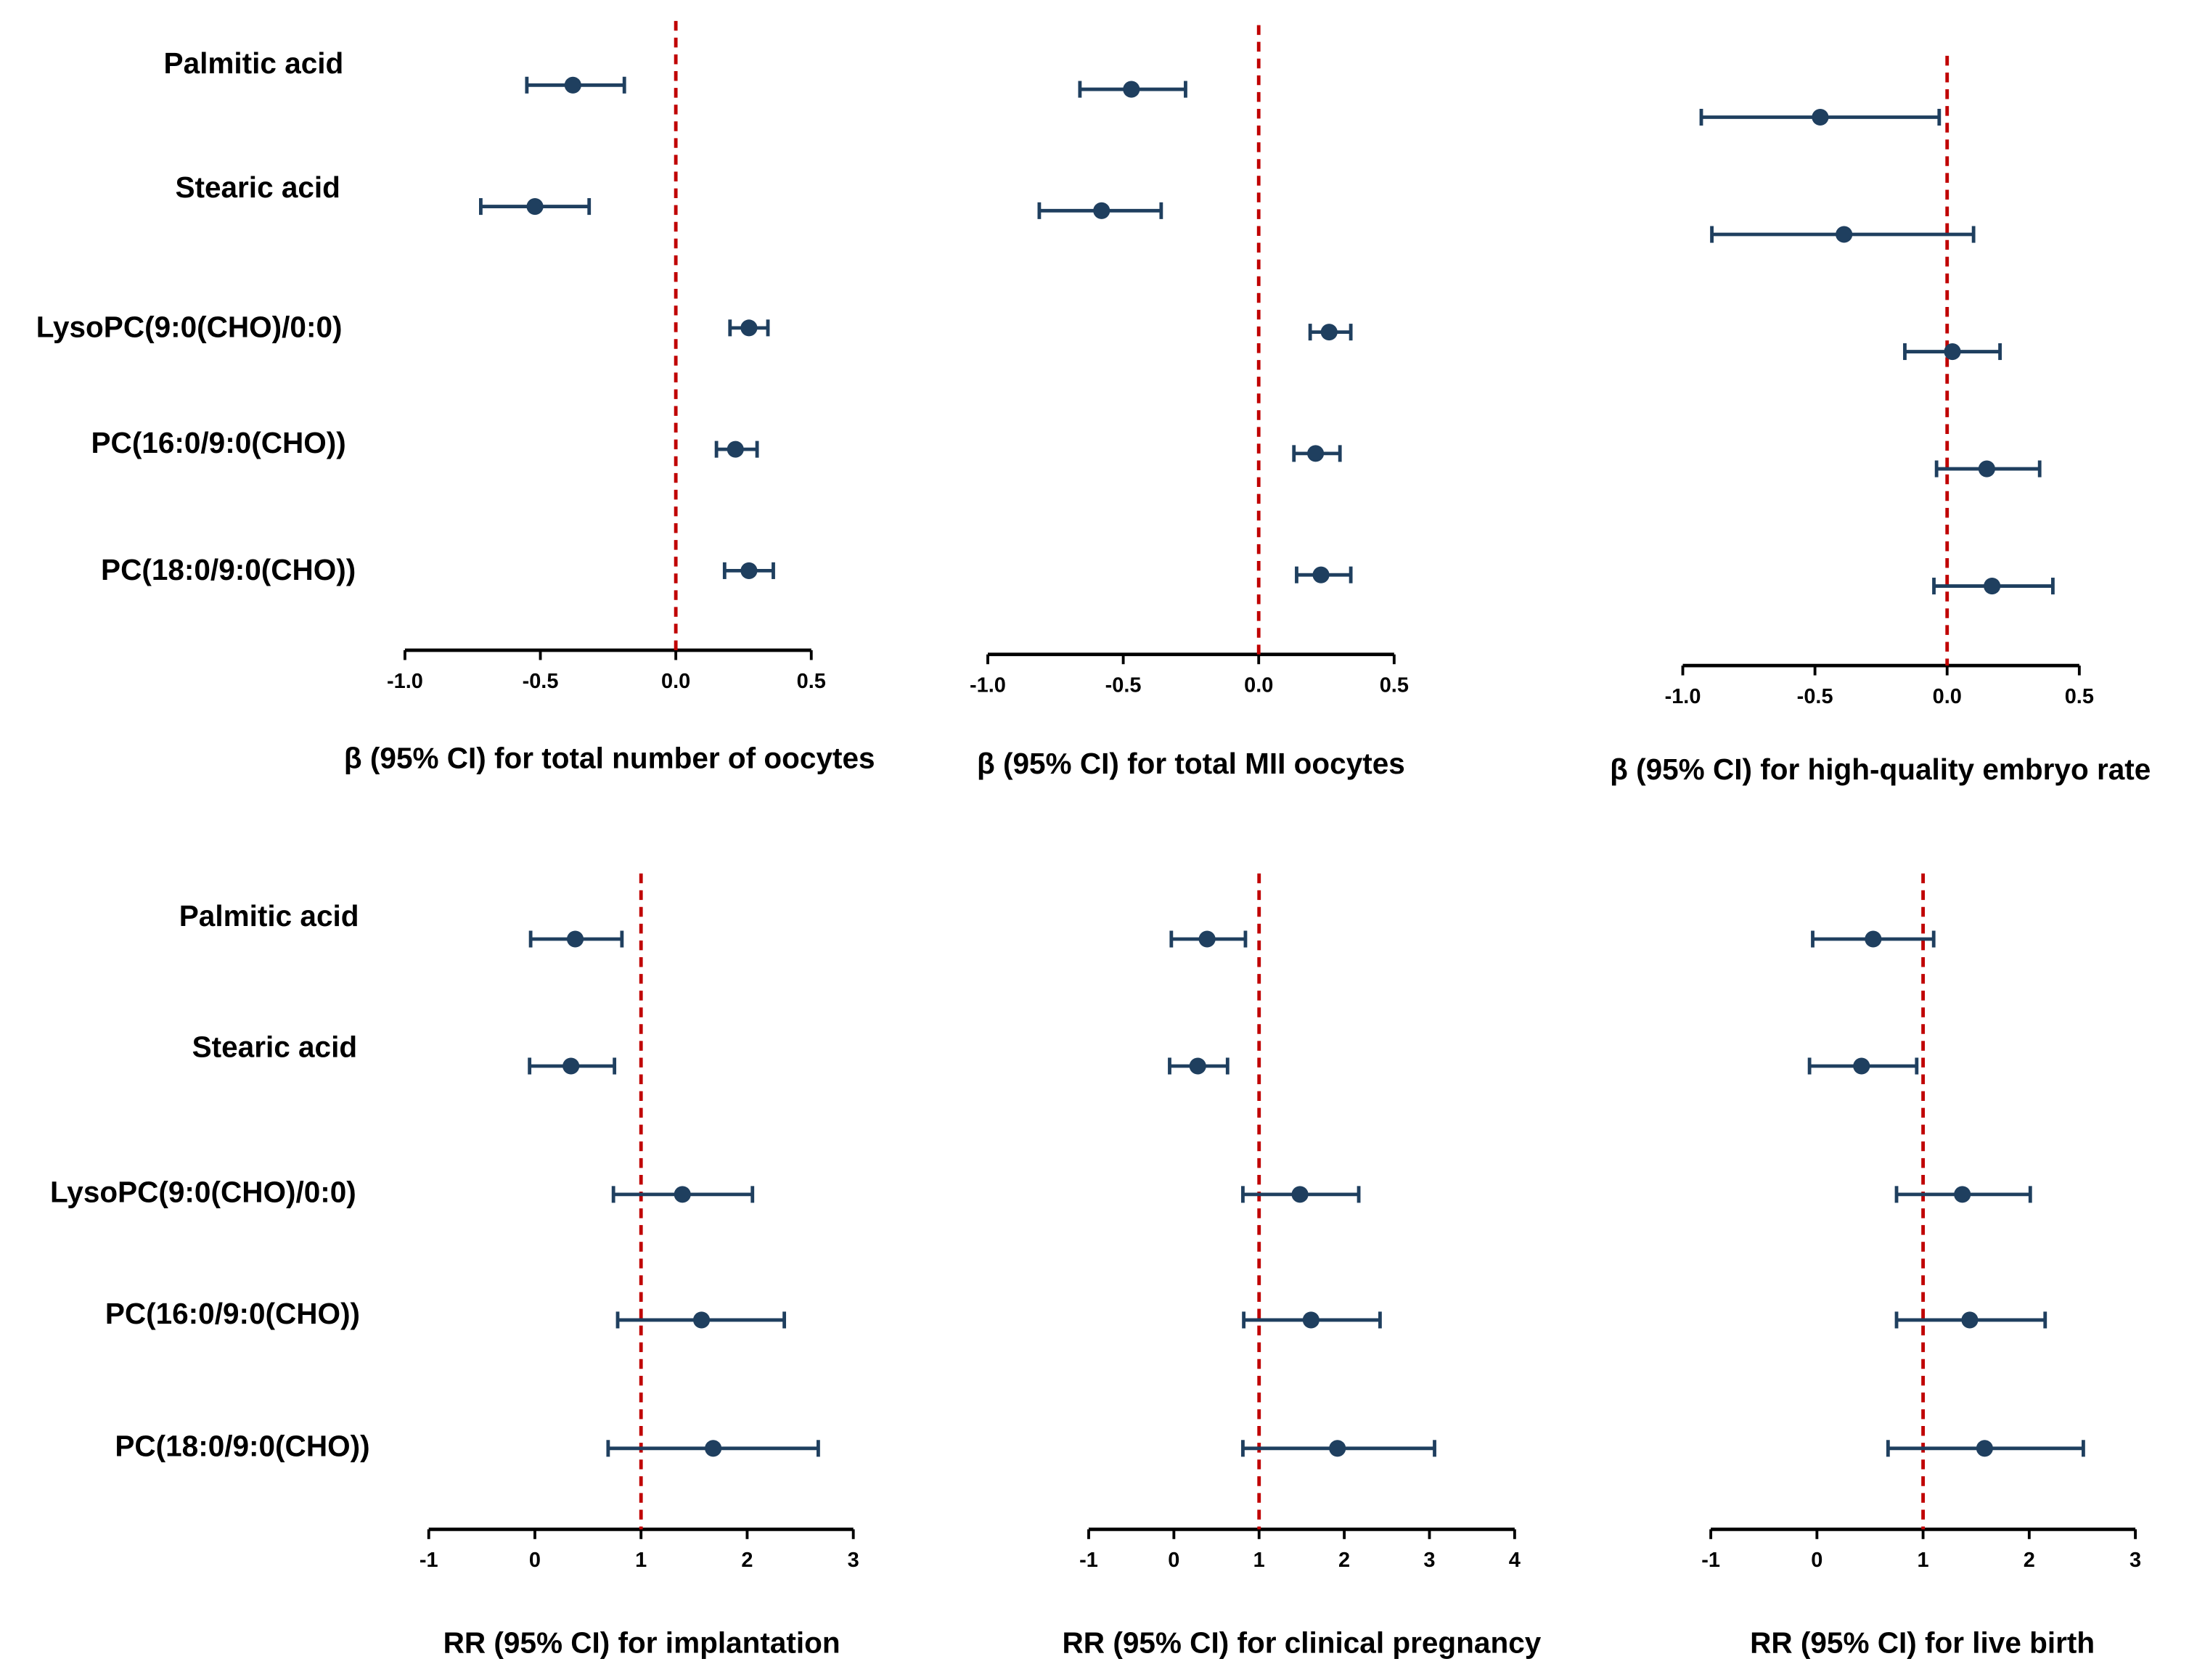  Describe the element at coordinates (1191, 763) in the screenshot. I see `x-axis-label: β (95% CI) for total MII oocytes` at that location.